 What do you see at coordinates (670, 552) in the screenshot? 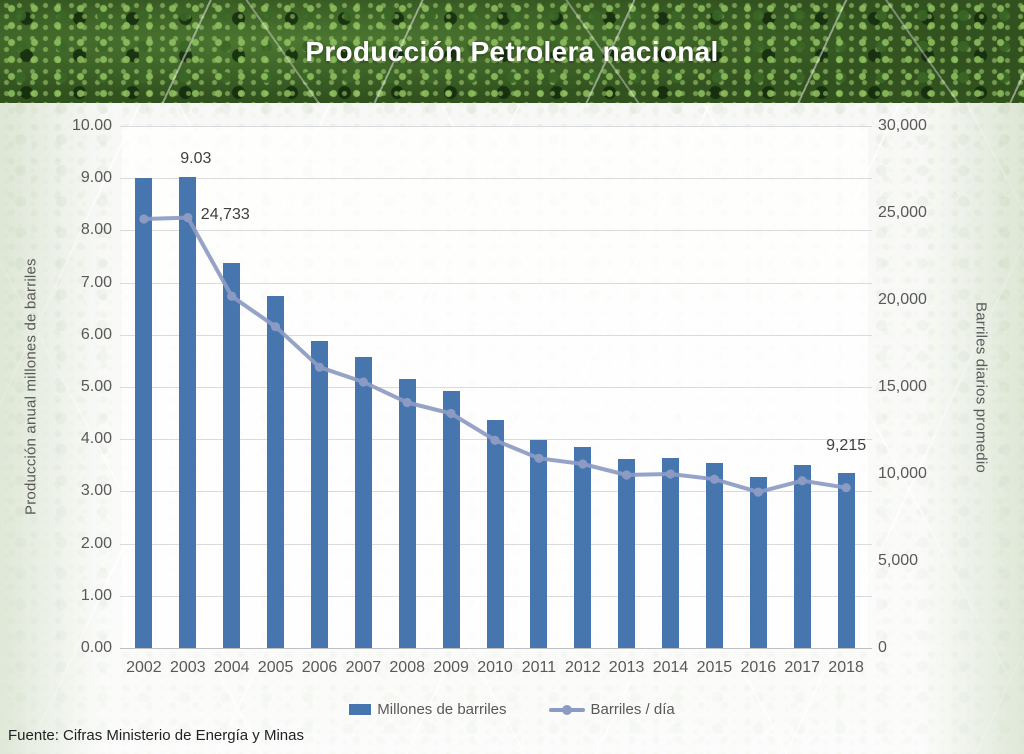
I see `bar-2014` at bounding box center [670, 552].